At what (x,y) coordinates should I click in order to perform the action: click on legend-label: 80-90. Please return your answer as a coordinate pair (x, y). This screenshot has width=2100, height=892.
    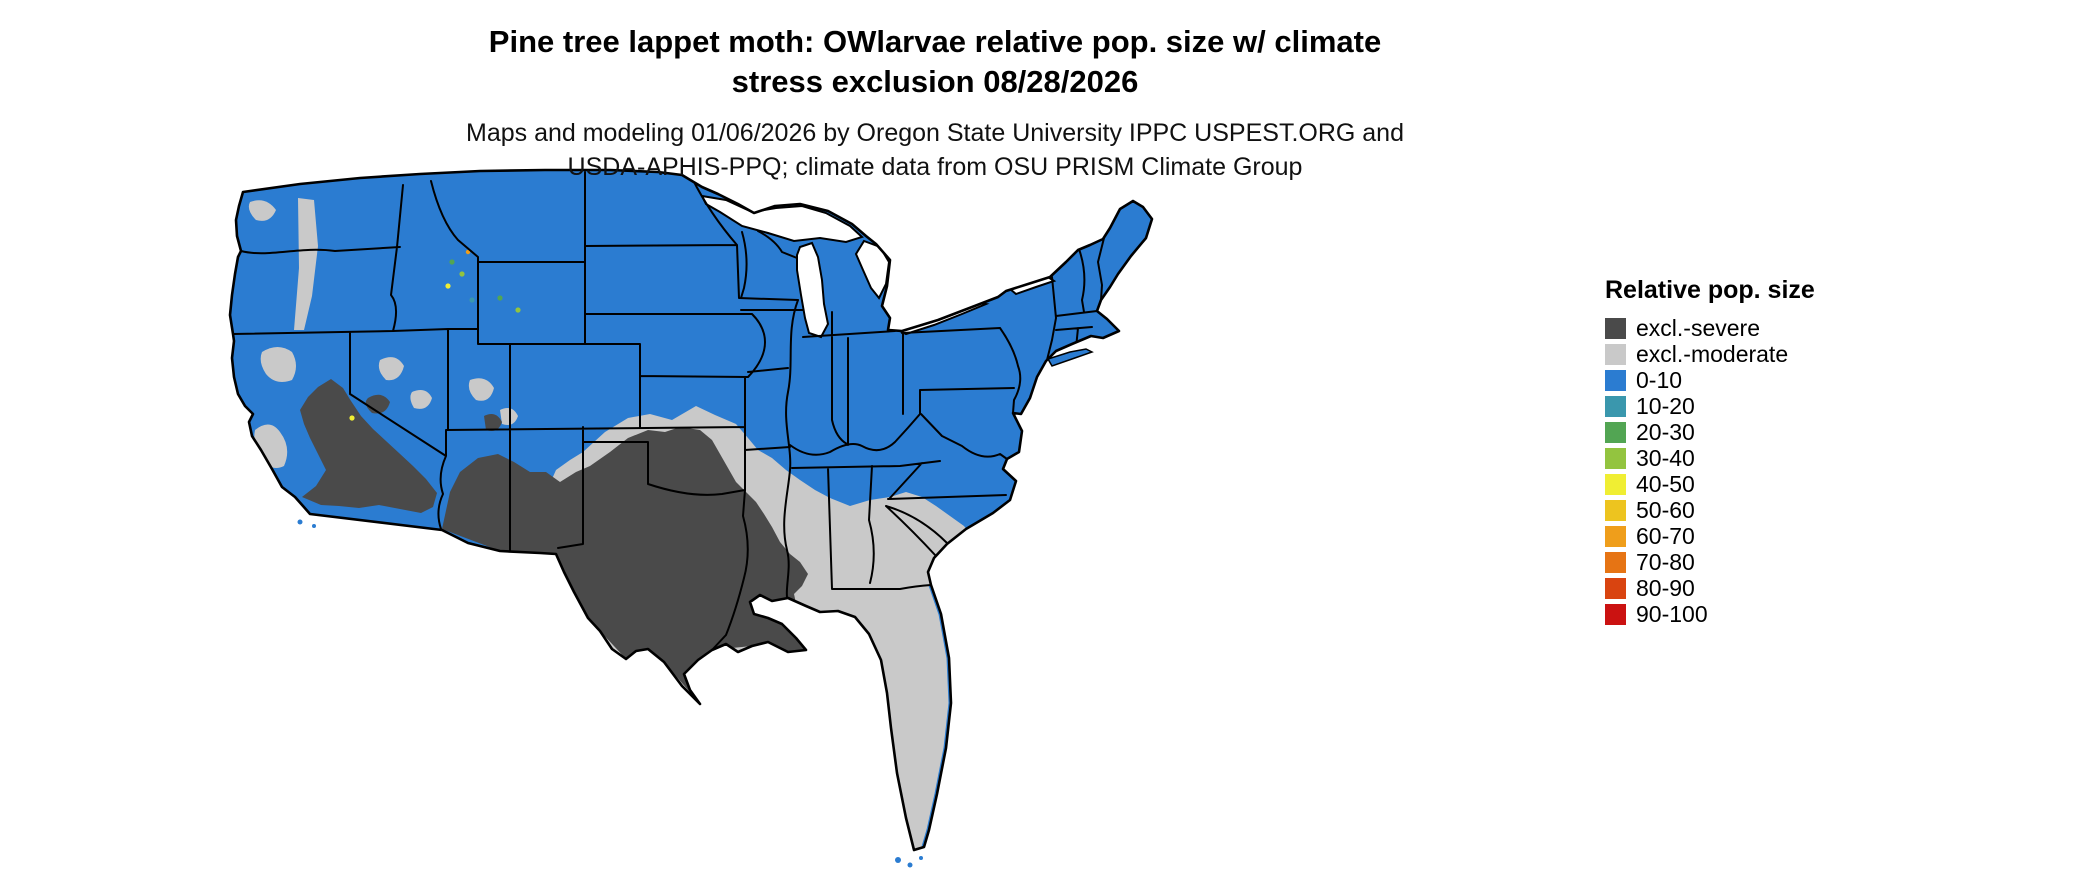
    Looking at the image, I should click on (1665, 588).